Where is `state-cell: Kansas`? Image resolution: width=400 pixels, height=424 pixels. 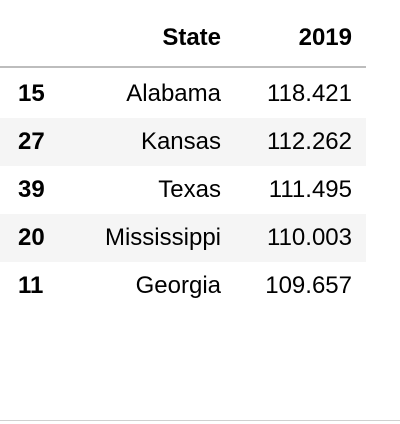 state-cell: Kansas is located at coordinates (180, 141).